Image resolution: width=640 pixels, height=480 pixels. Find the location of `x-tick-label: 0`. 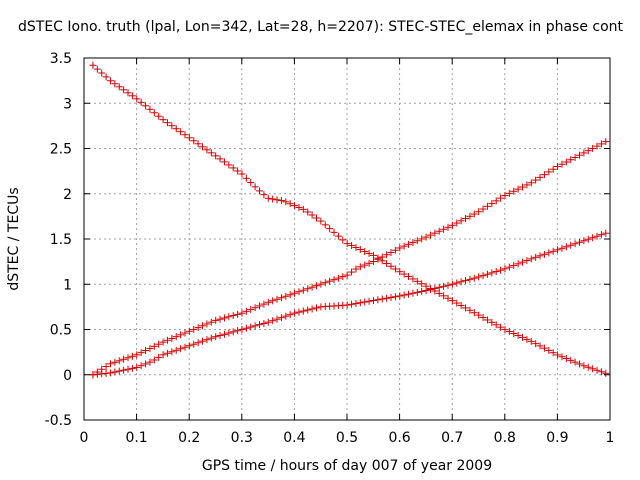

x-tick-label: 0 is located at coordinates (84, 438).